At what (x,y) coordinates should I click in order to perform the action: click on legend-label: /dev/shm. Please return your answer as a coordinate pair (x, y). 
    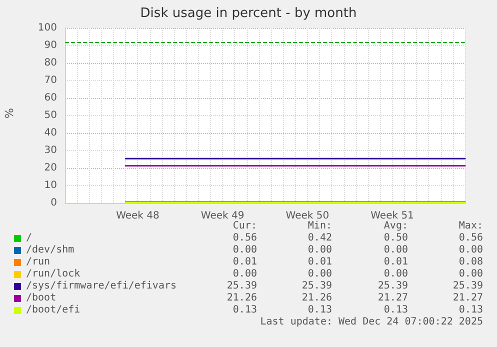
    Looking at the image, I should click on (50, 250).